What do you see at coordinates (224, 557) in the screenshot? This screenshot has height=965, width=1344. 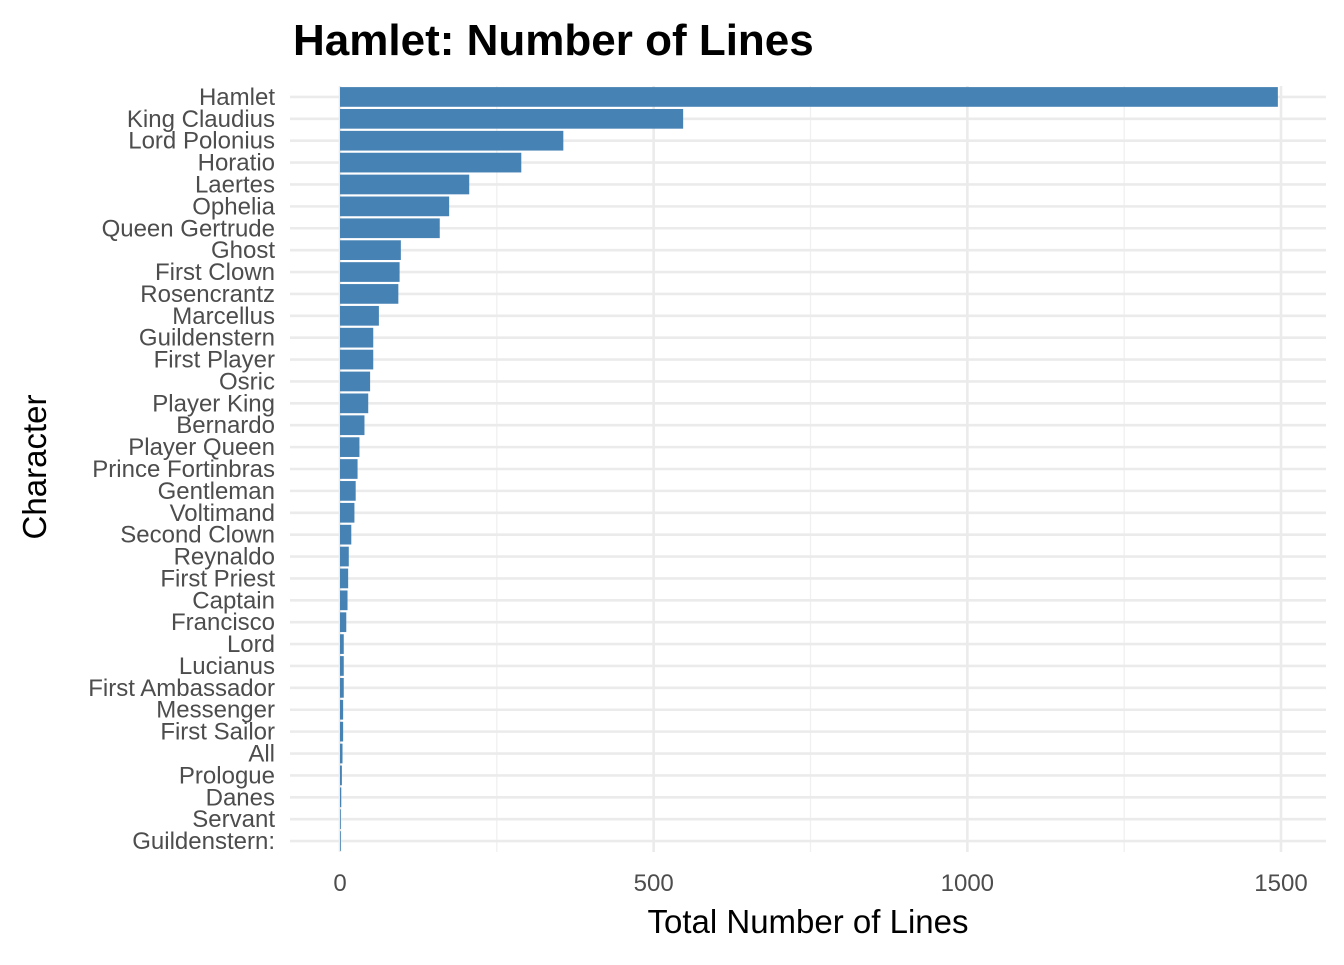 I see `y-tick-label: Reynaldo` at bounding box center [224, 557].